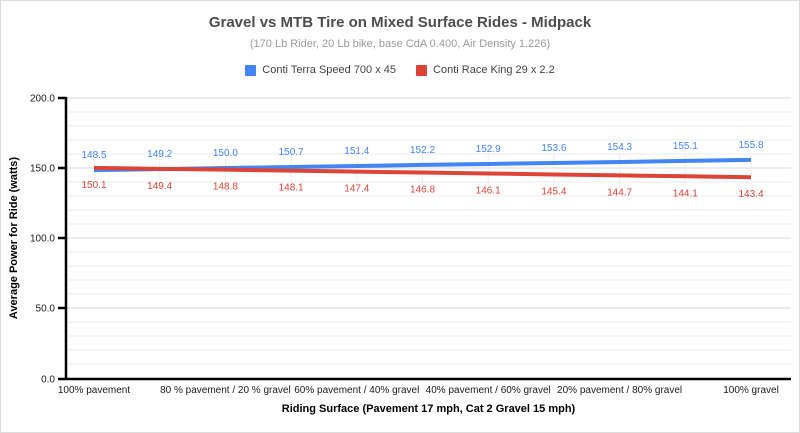 The image size is (800, 433). Describe the element at coordinates (685, 193) in the screenshot. I see `data-label: 144.1` at that location.